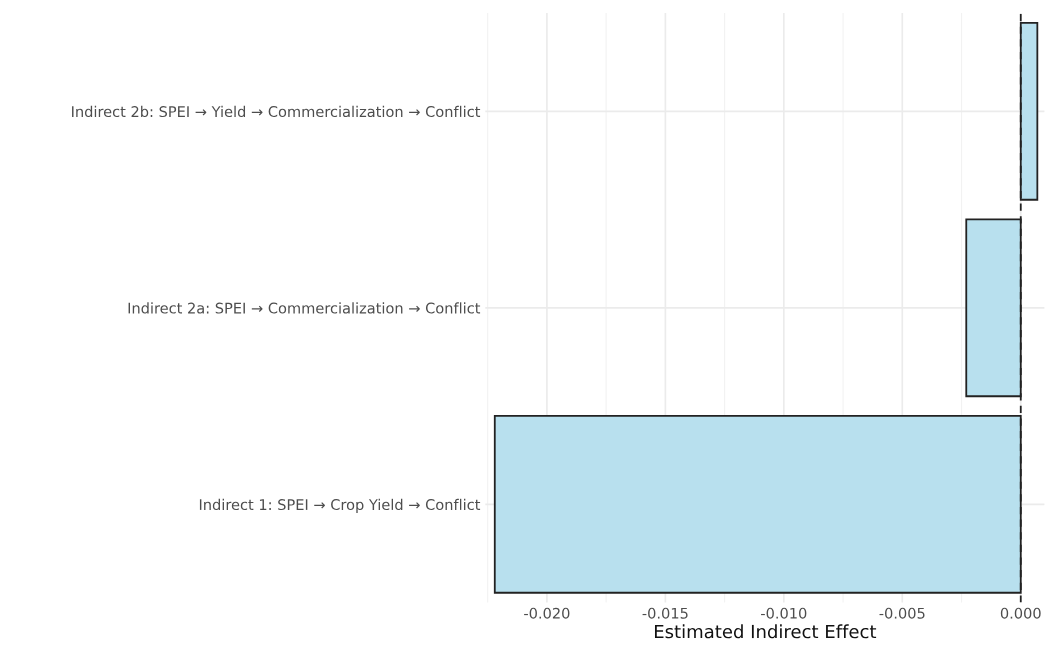  I want to click on x-tick-label: -0.020, so click(547, 613).